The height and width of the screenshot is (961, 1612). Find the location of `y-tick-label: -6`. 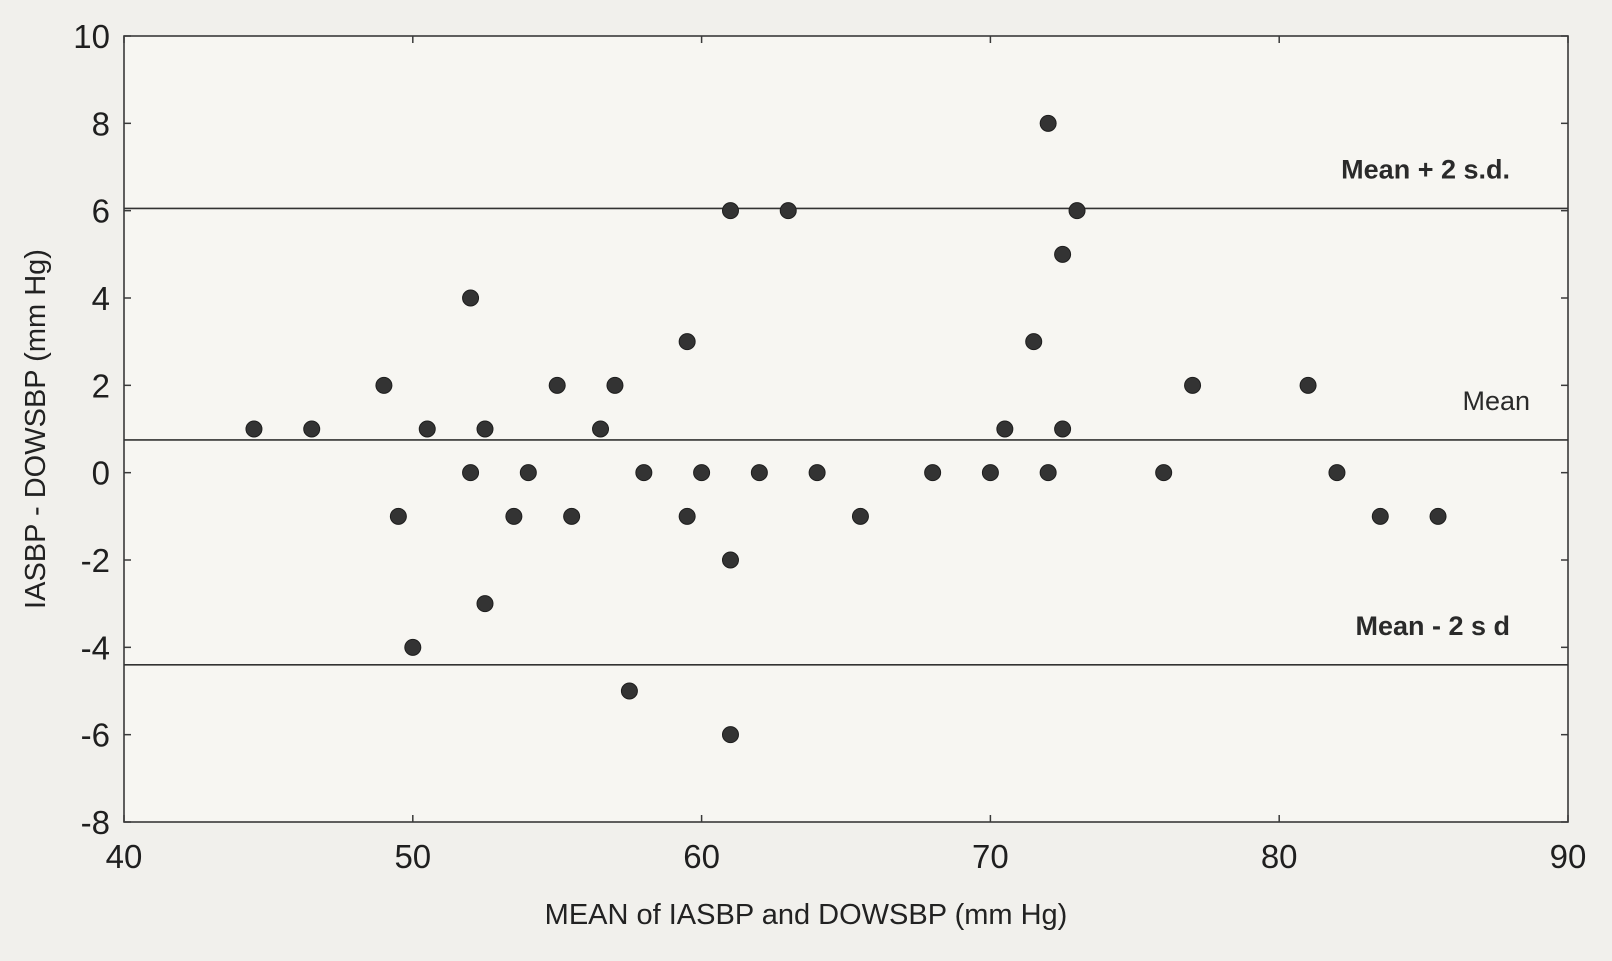

y-tick-label: -6 is located at coordinates (95, 735).